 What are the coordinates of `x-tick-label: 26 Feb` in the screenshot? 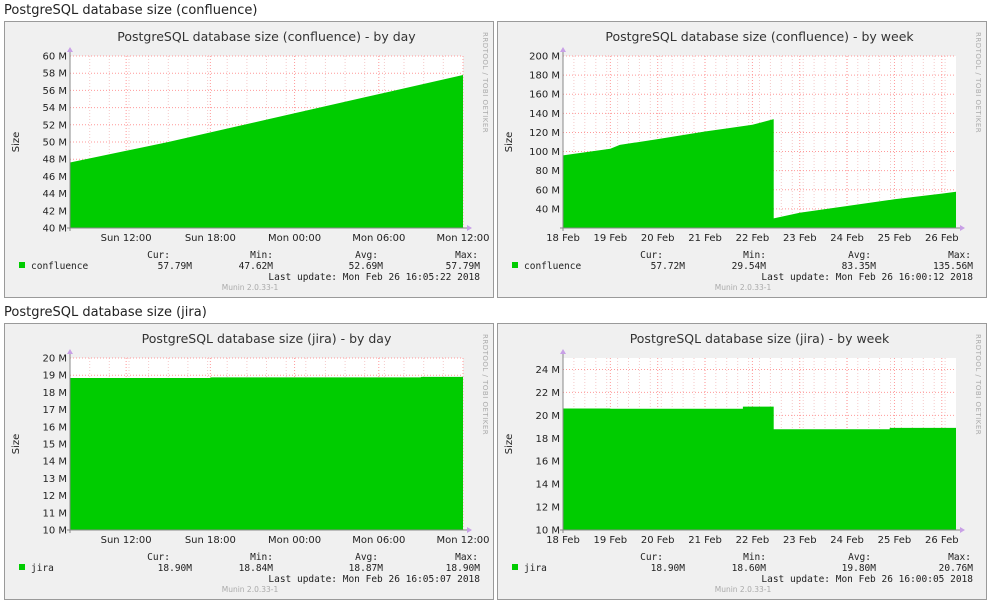 It's located at (942, 540).